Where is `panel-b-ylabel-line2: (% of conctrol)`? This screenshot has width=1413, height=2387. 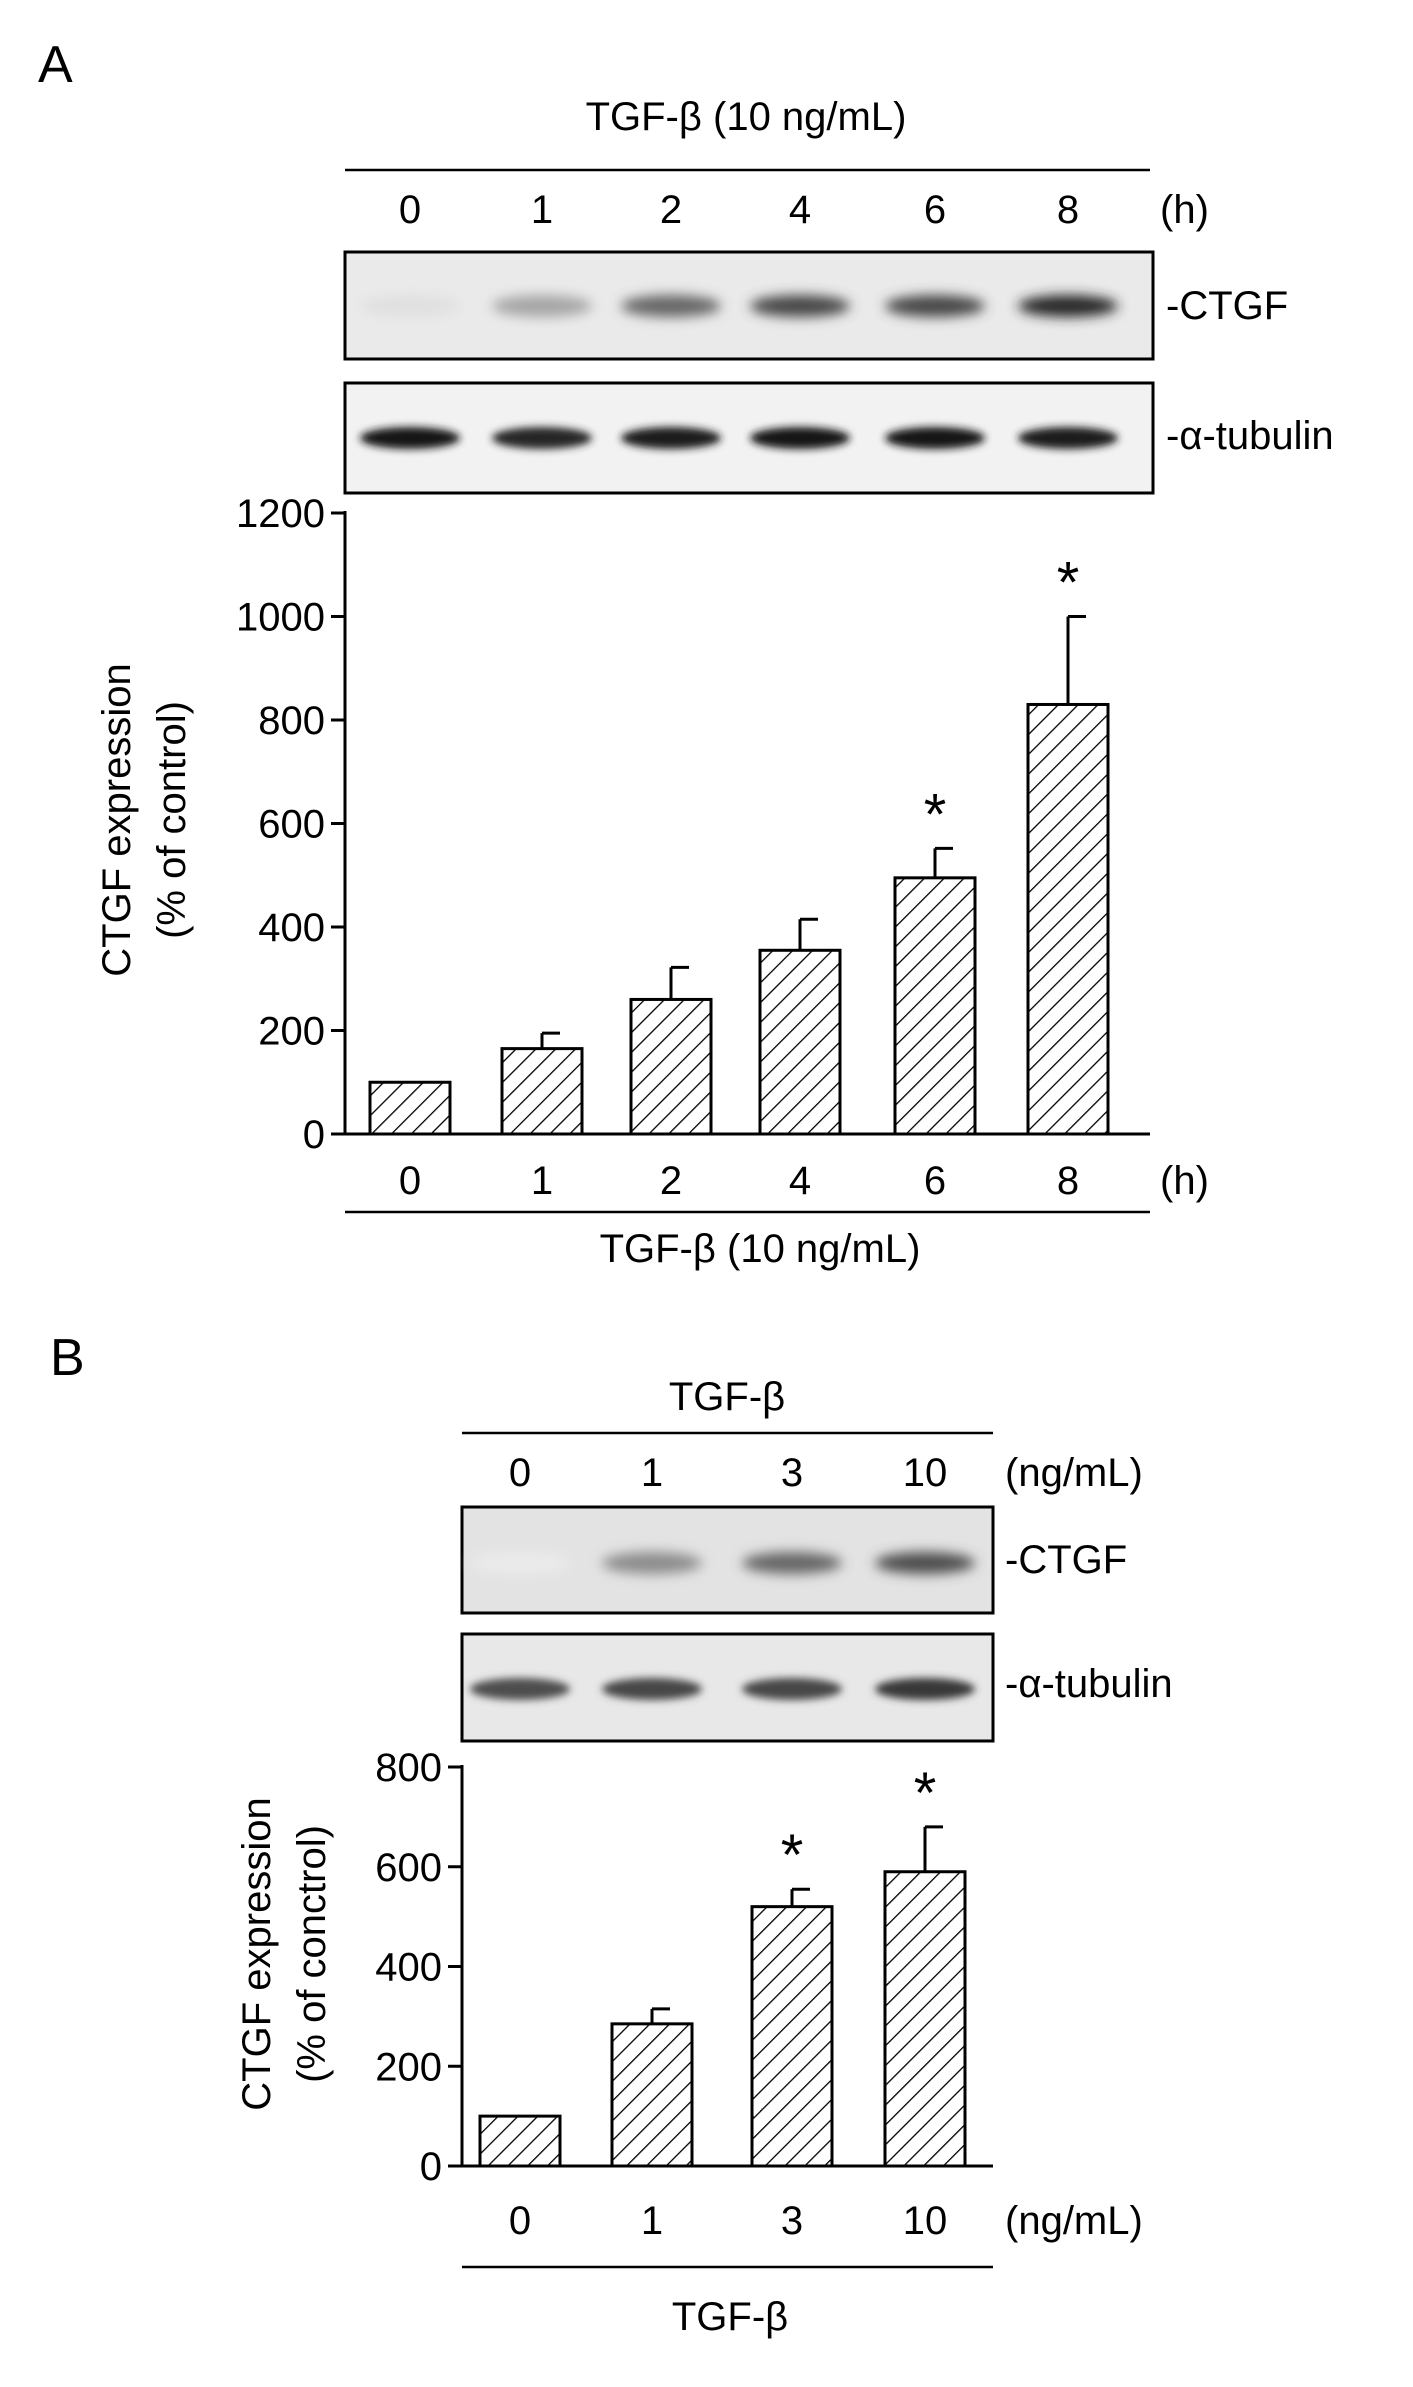
panel-b-ylabel-line2: (% of conctrol) is located at coordinates (312, 1954).